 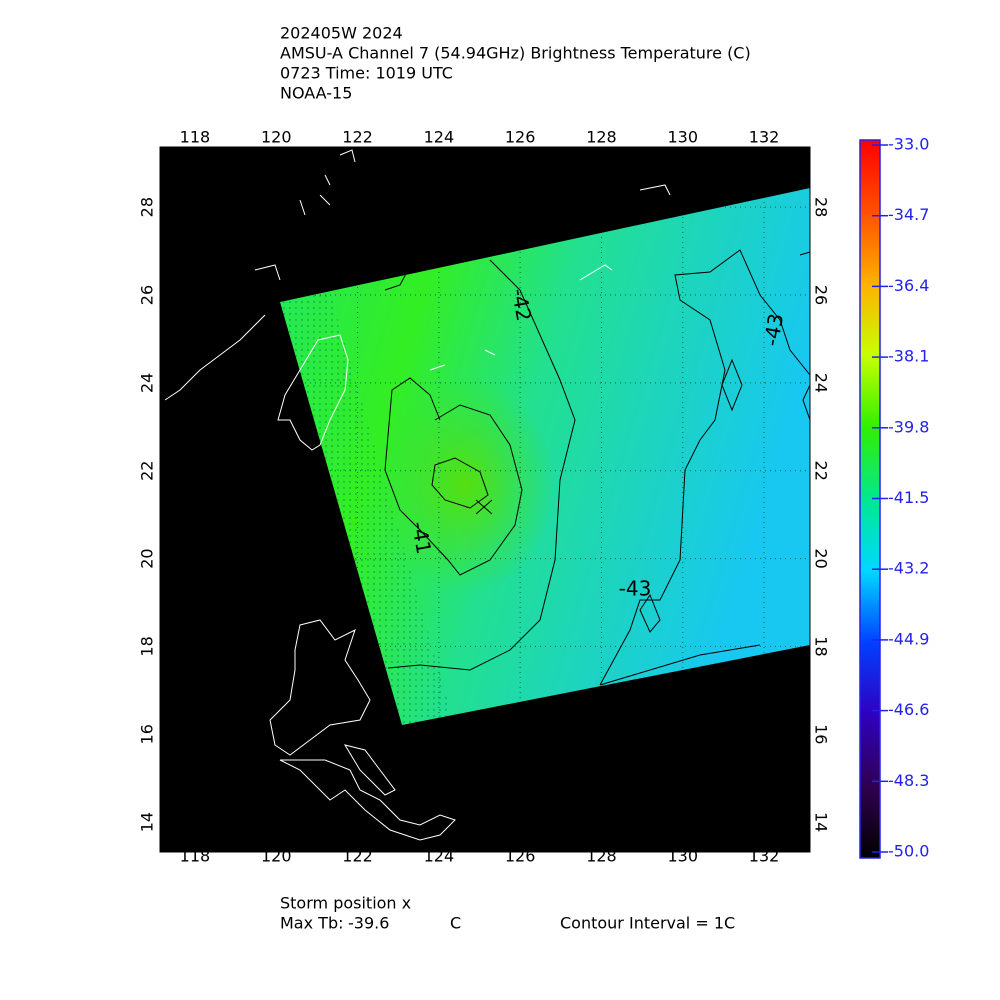 What do you see at coordinates (908, 356) in the screenshot?
I see `colorbar-tick-label: -38.1` at bounding box center [908, 356].